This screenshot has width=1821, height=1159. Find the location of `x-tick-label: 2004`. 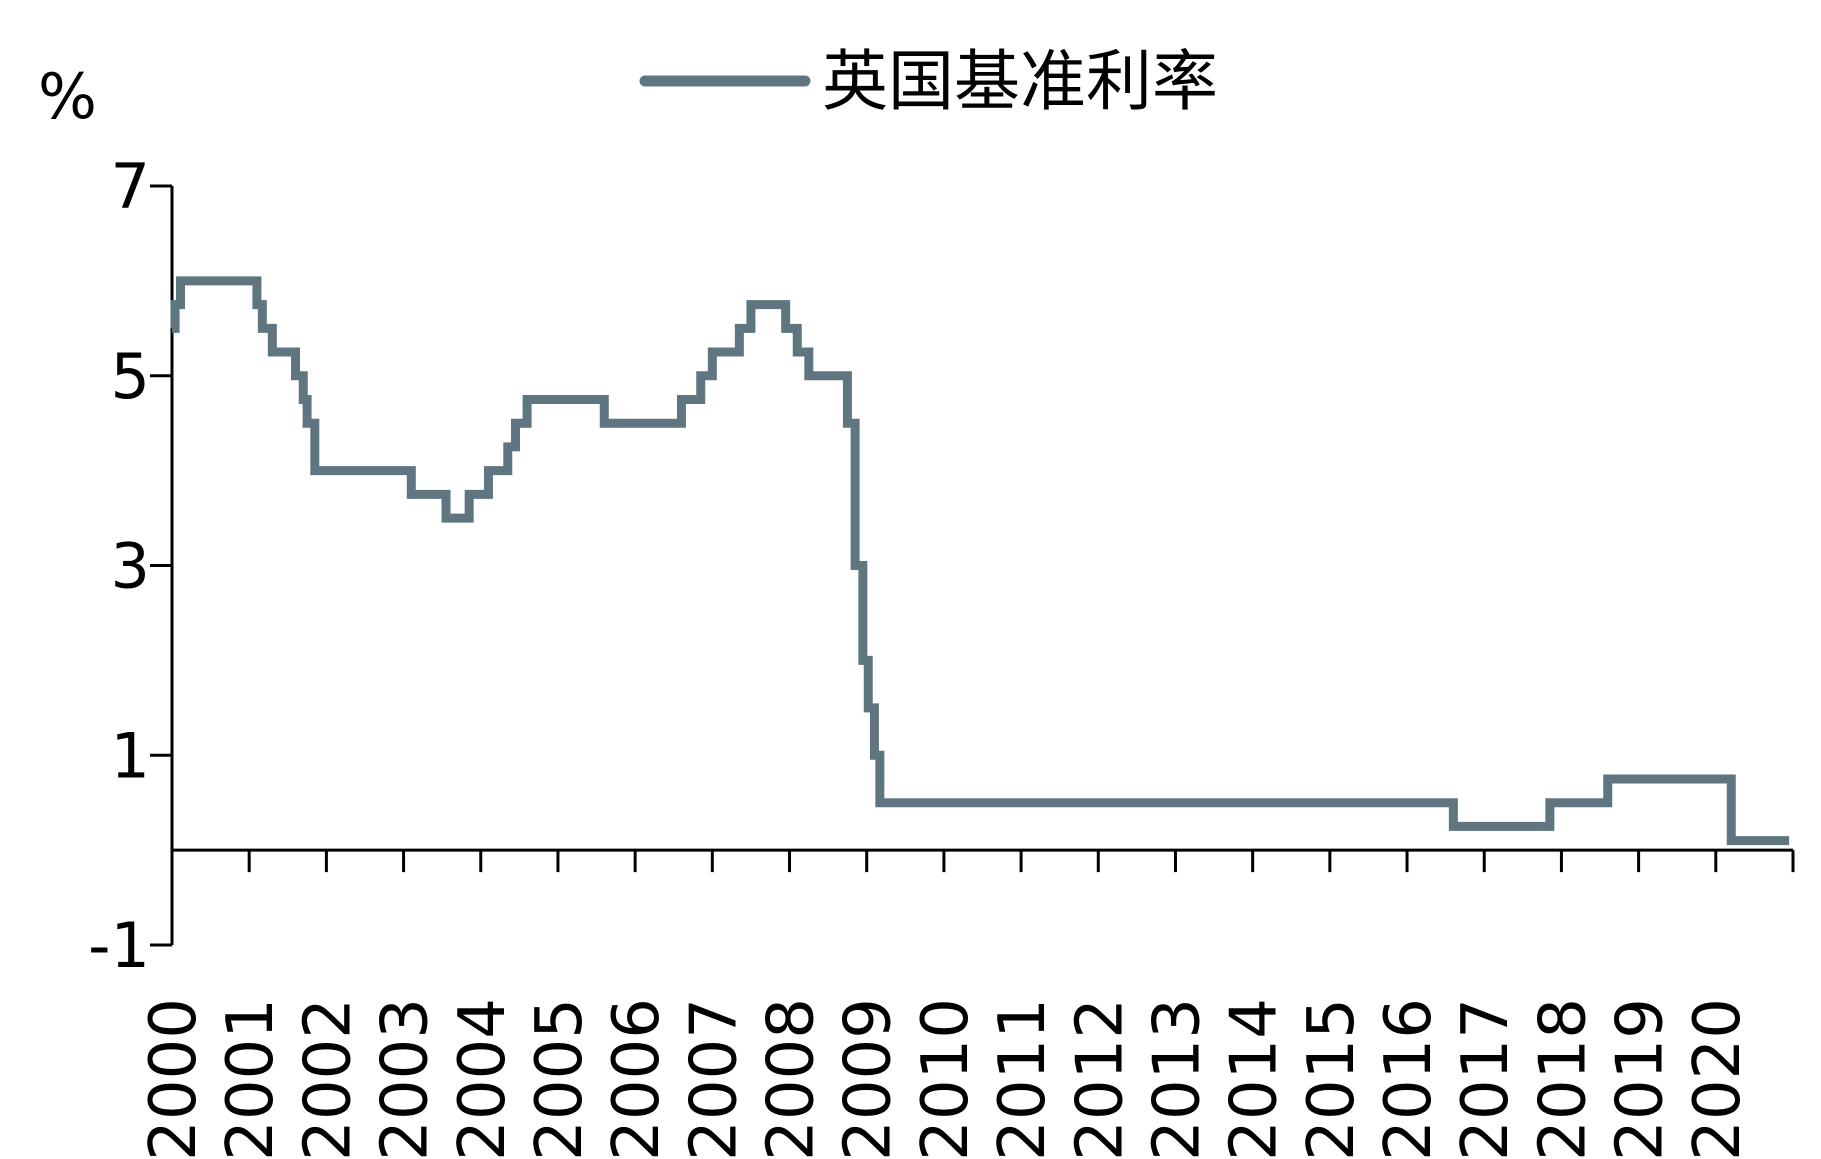

x-tick-label: 2004 is located at coordinates (483, 1078).